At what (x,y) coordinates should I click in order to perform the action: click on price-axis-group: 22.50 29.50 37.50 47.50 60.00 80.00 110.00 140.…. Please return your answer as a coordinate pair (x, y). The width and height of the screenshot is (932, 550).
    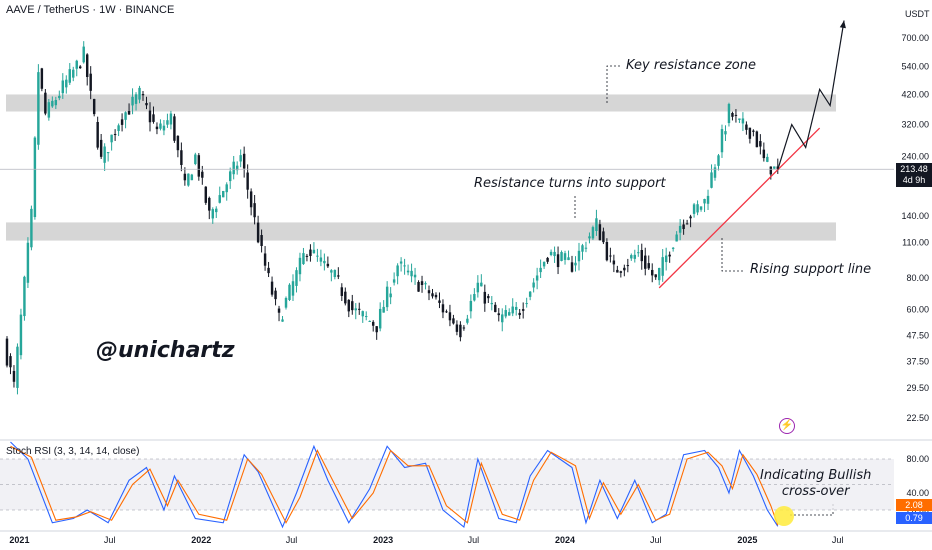
    Looking at the image, I should click on (915, 228).